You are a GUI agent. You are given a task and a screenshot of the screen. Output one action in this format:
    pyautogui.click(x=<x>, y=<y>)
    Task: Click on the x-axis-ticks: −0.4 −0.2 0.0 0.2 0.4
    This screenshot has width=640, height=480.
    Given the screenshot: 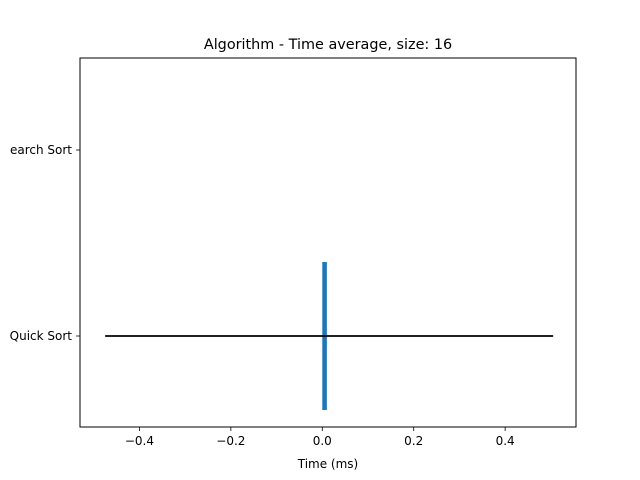 What is the action you would take?
    pyautogui.click(x=320, y=437)
    